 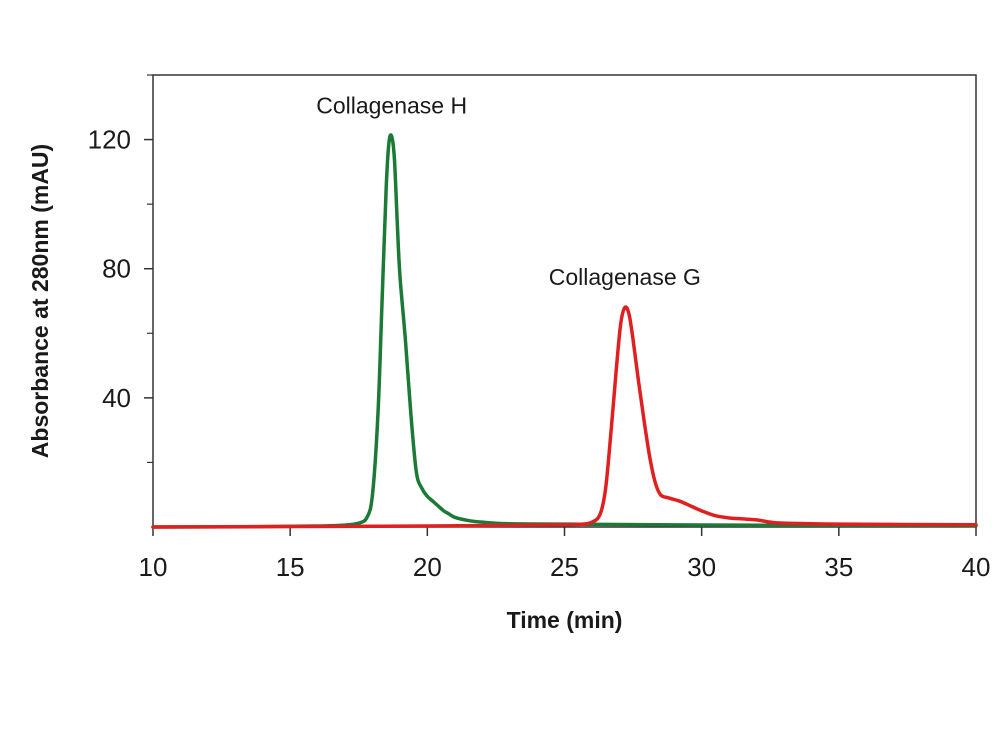 I want to click on x-tick-label: 35, so click(x=838, y=567).